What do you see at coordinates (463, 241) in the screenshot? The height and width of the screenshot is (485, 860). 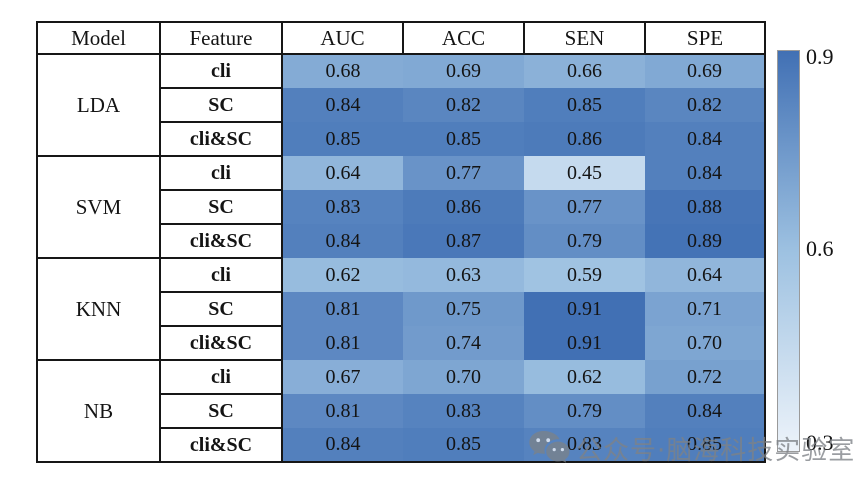 I see `heatmap-cell: 0.87` at bounding box center [463, 241].